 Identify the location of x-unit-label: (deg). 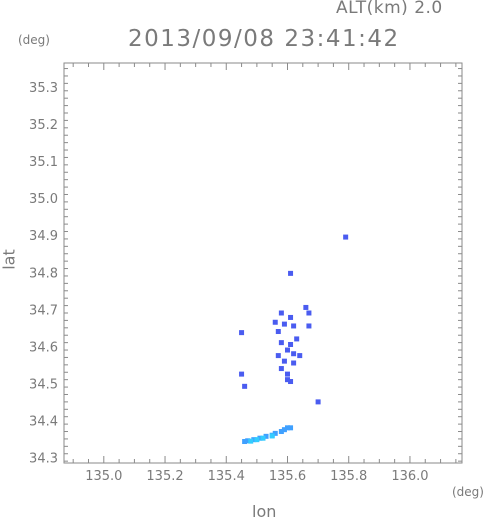
(468, 492).